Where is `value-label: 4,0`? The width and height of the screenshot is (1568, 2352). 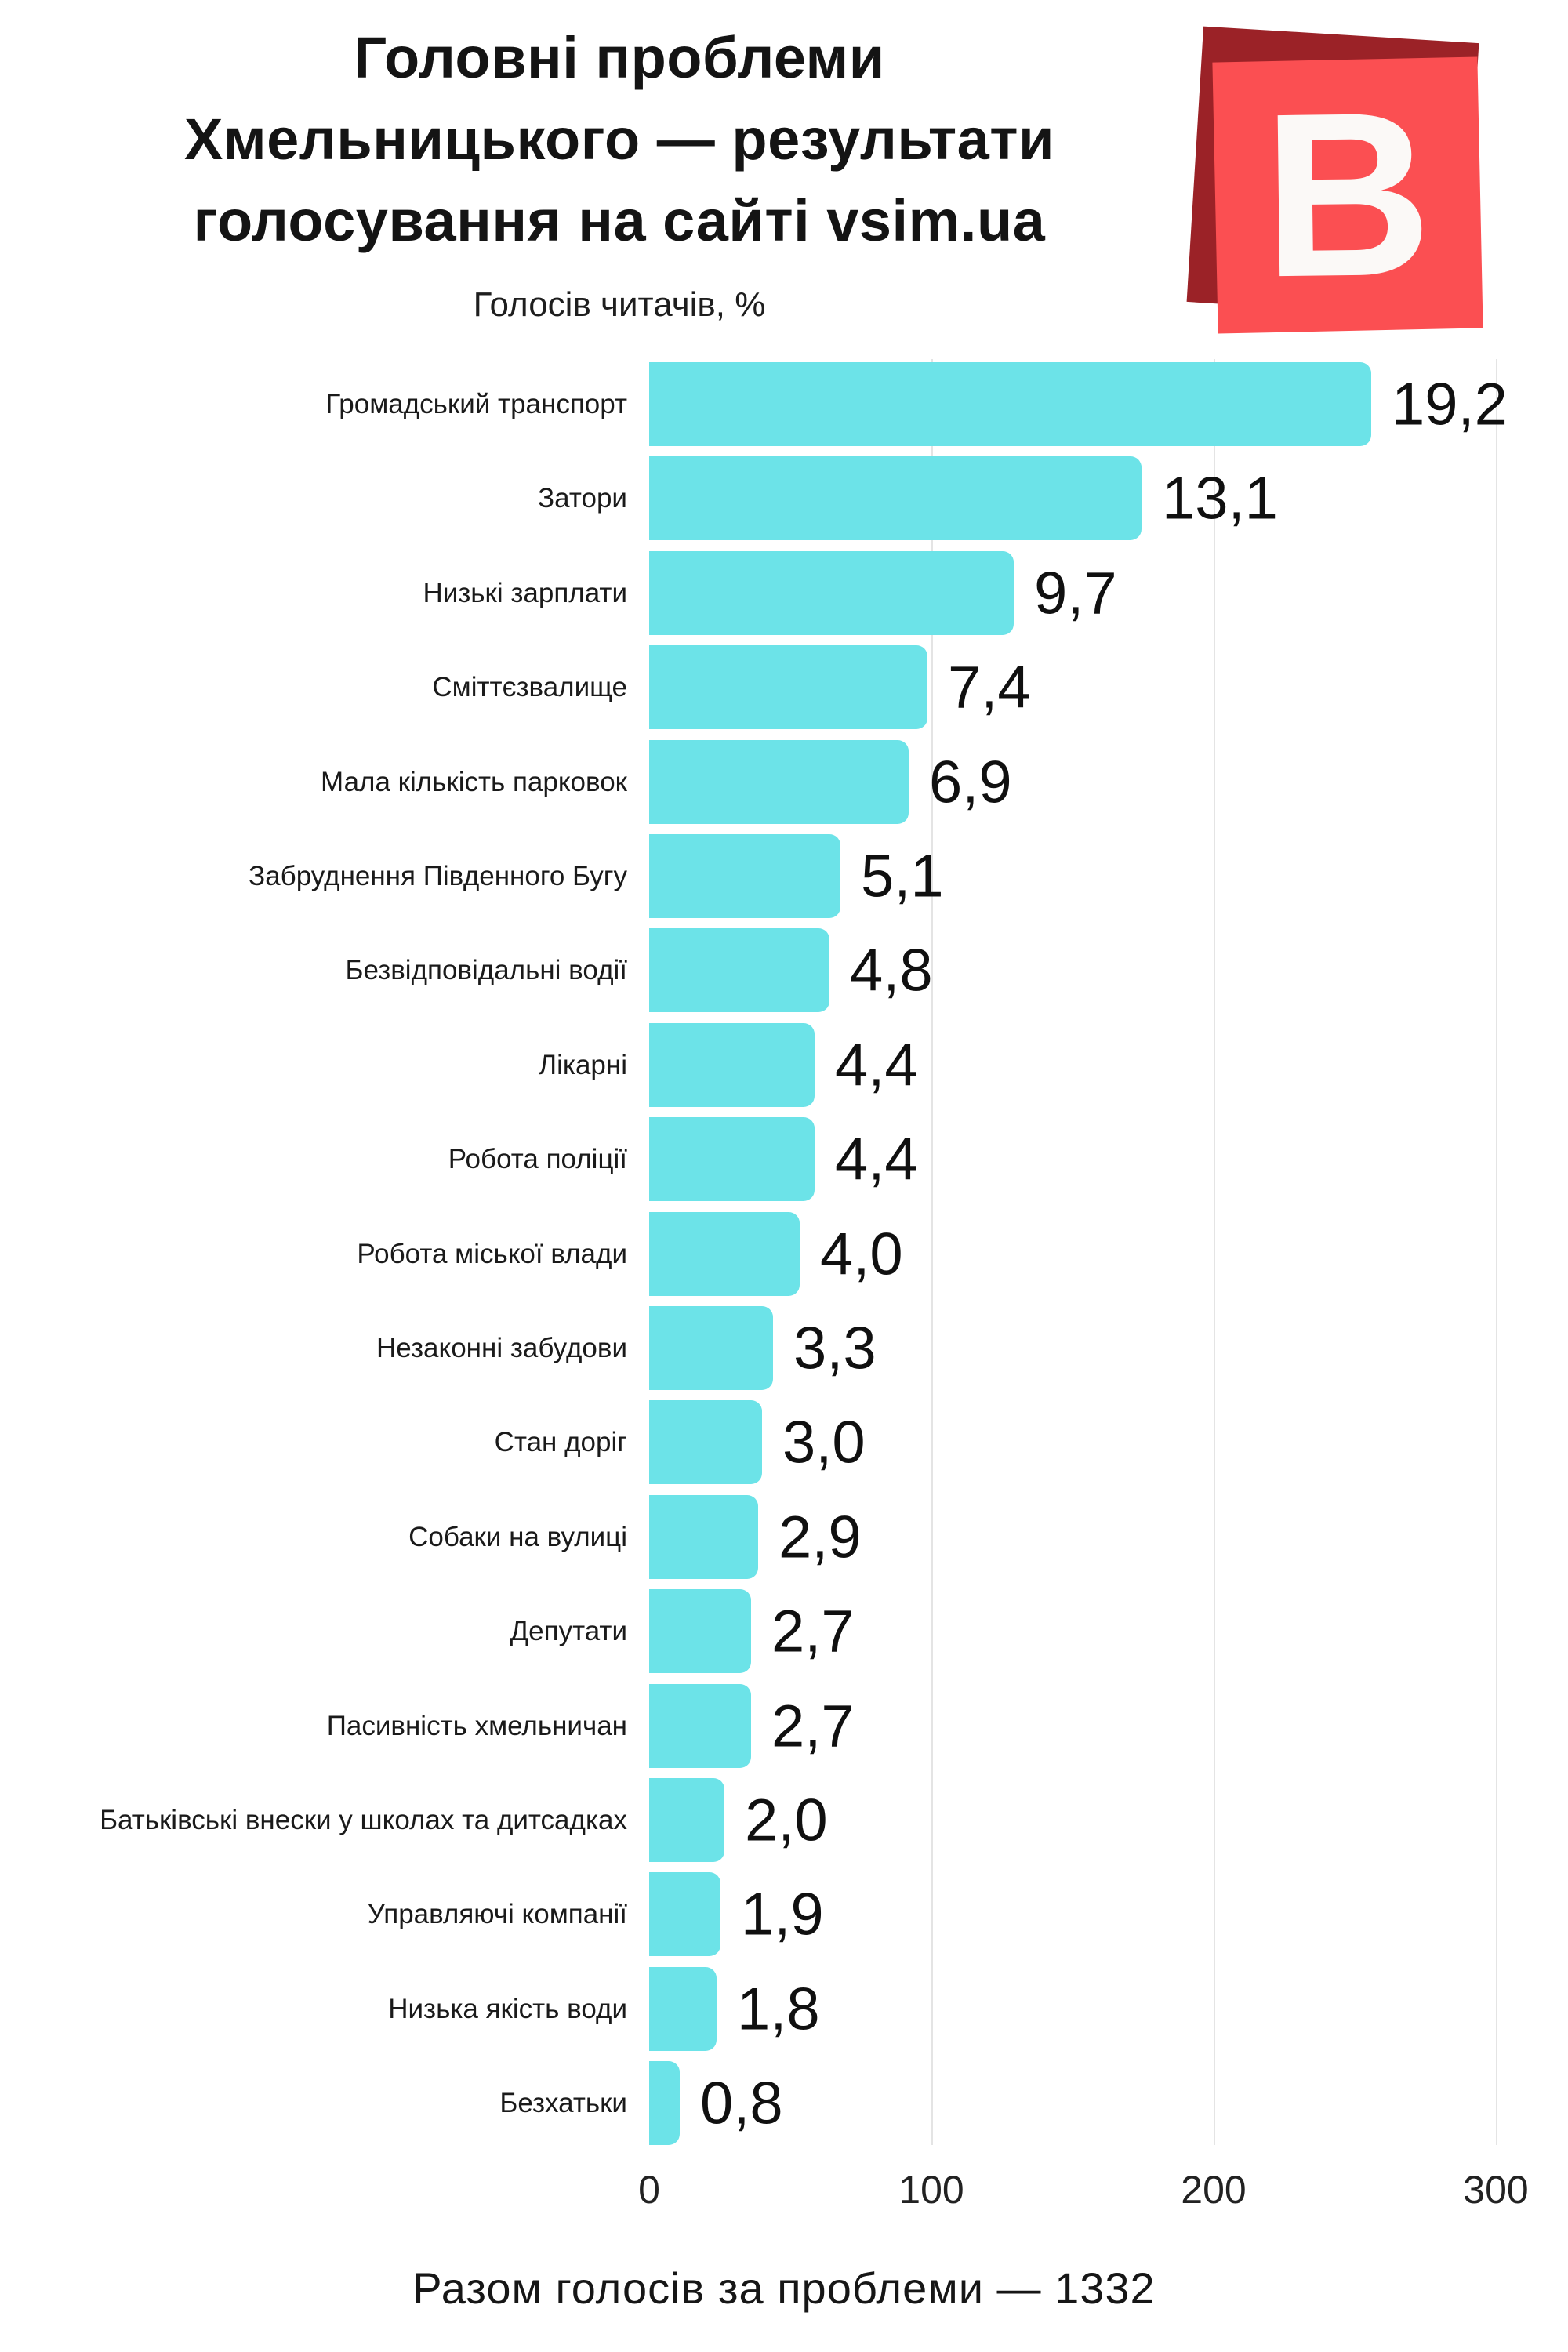 value-label: 4,0 is located at coordinates (861, 1254).